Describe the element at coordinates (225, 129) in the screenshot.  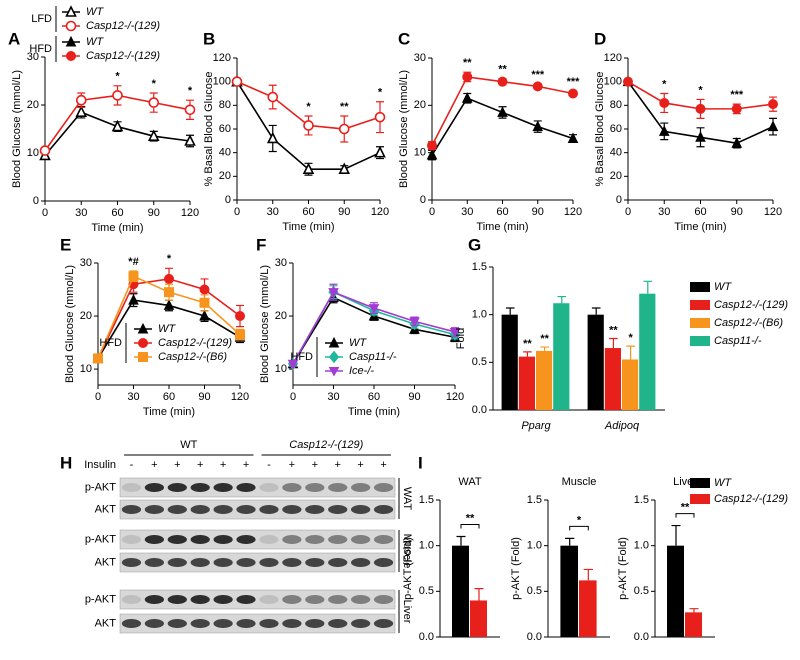
I see `y-tick-label: 60` at that location.